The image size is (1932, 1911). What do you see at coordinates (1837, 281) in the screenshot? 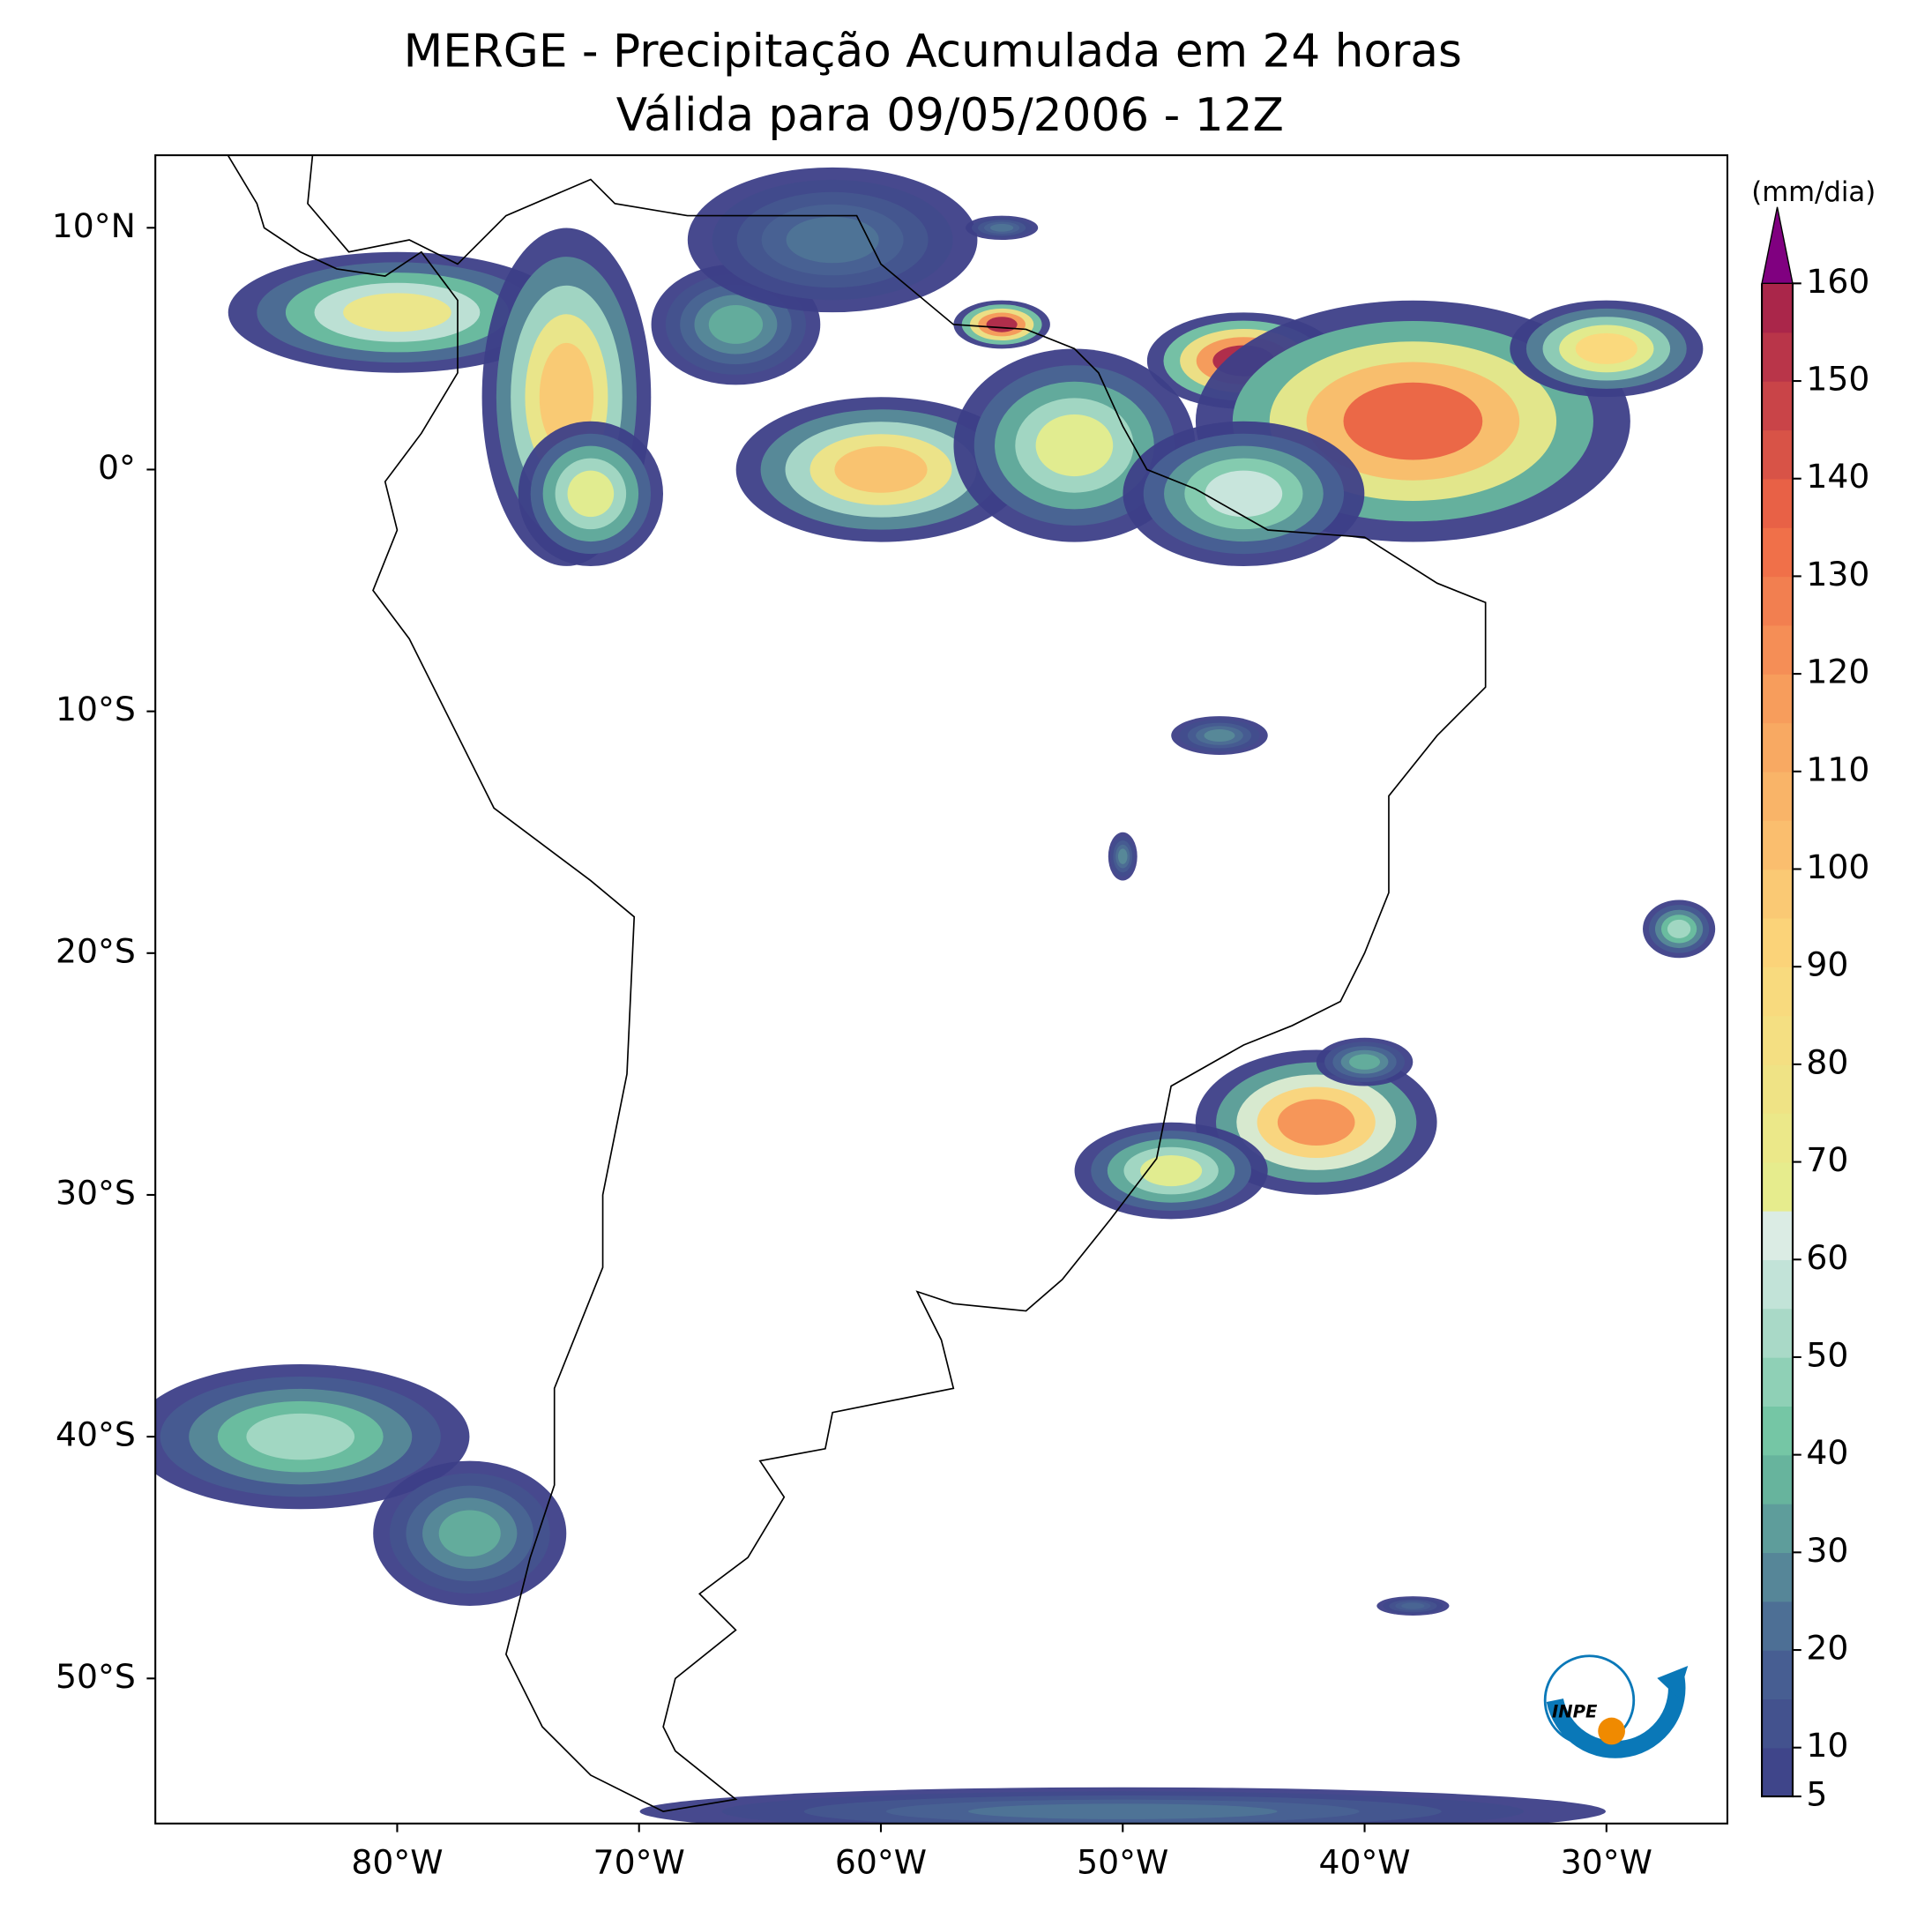
I see `colorbar-tick-label: 160` at bounding box center [1837, 281].